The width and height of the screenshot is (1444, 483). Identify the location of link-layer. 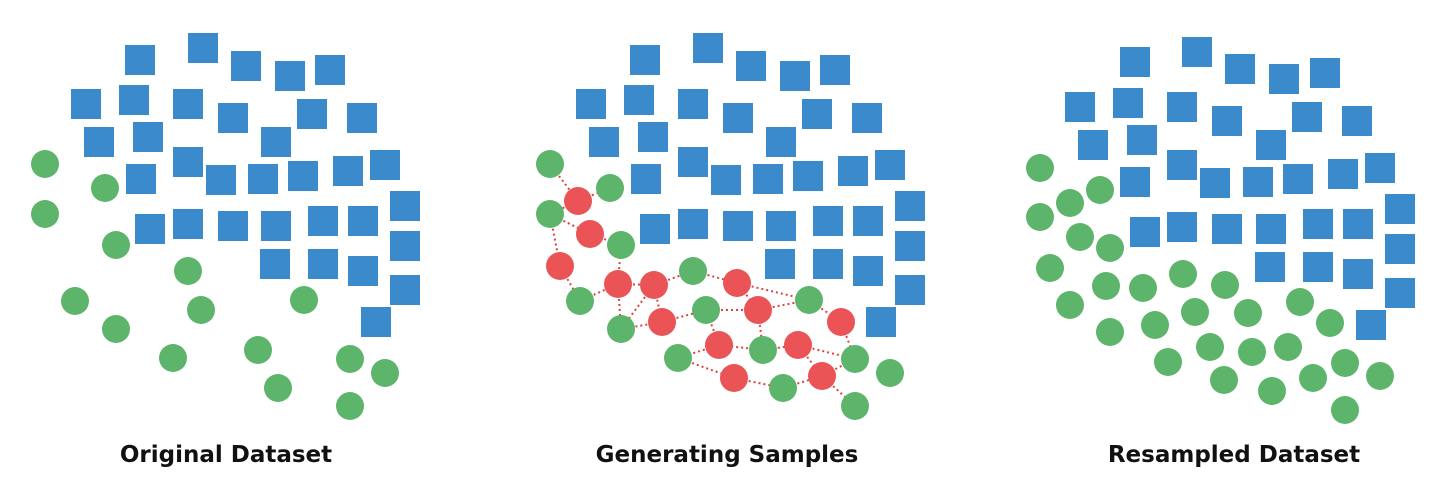
(702, 285).